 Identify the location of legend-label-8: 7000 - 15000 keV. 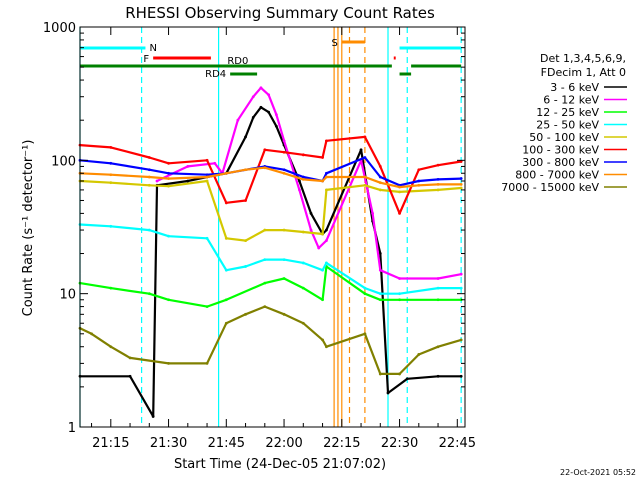
(550, 187).